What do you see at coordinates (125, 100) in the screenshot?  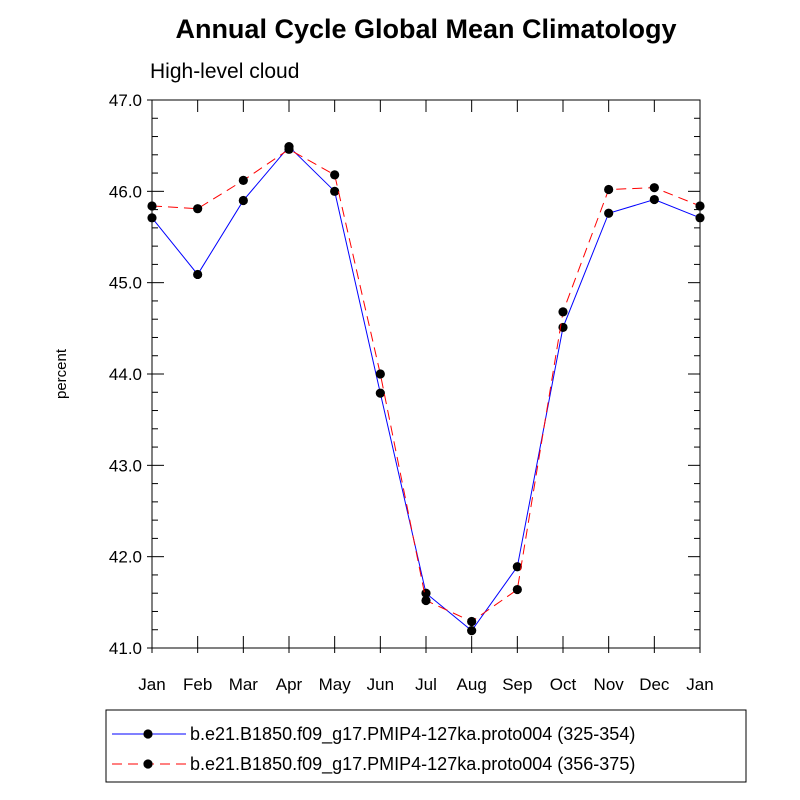 I see `y-tick-label: 47.0` at bounding box center [125, 100].